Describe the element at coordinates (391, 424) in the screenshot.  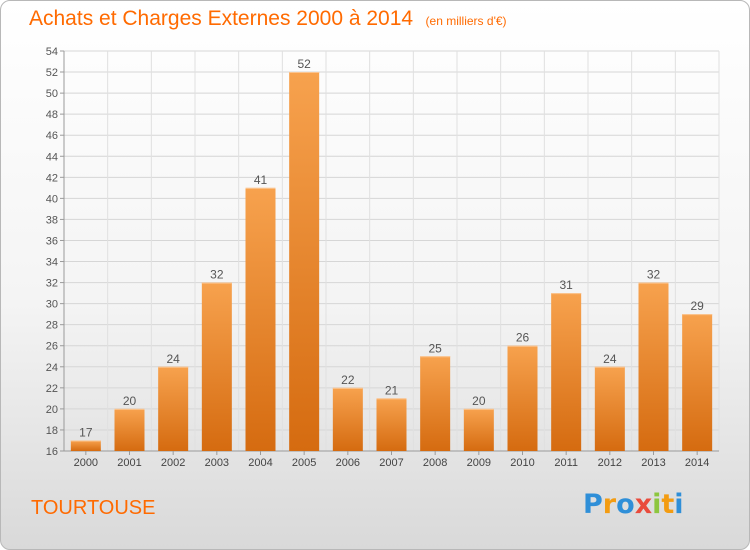
I see `bar-2007` at that location.